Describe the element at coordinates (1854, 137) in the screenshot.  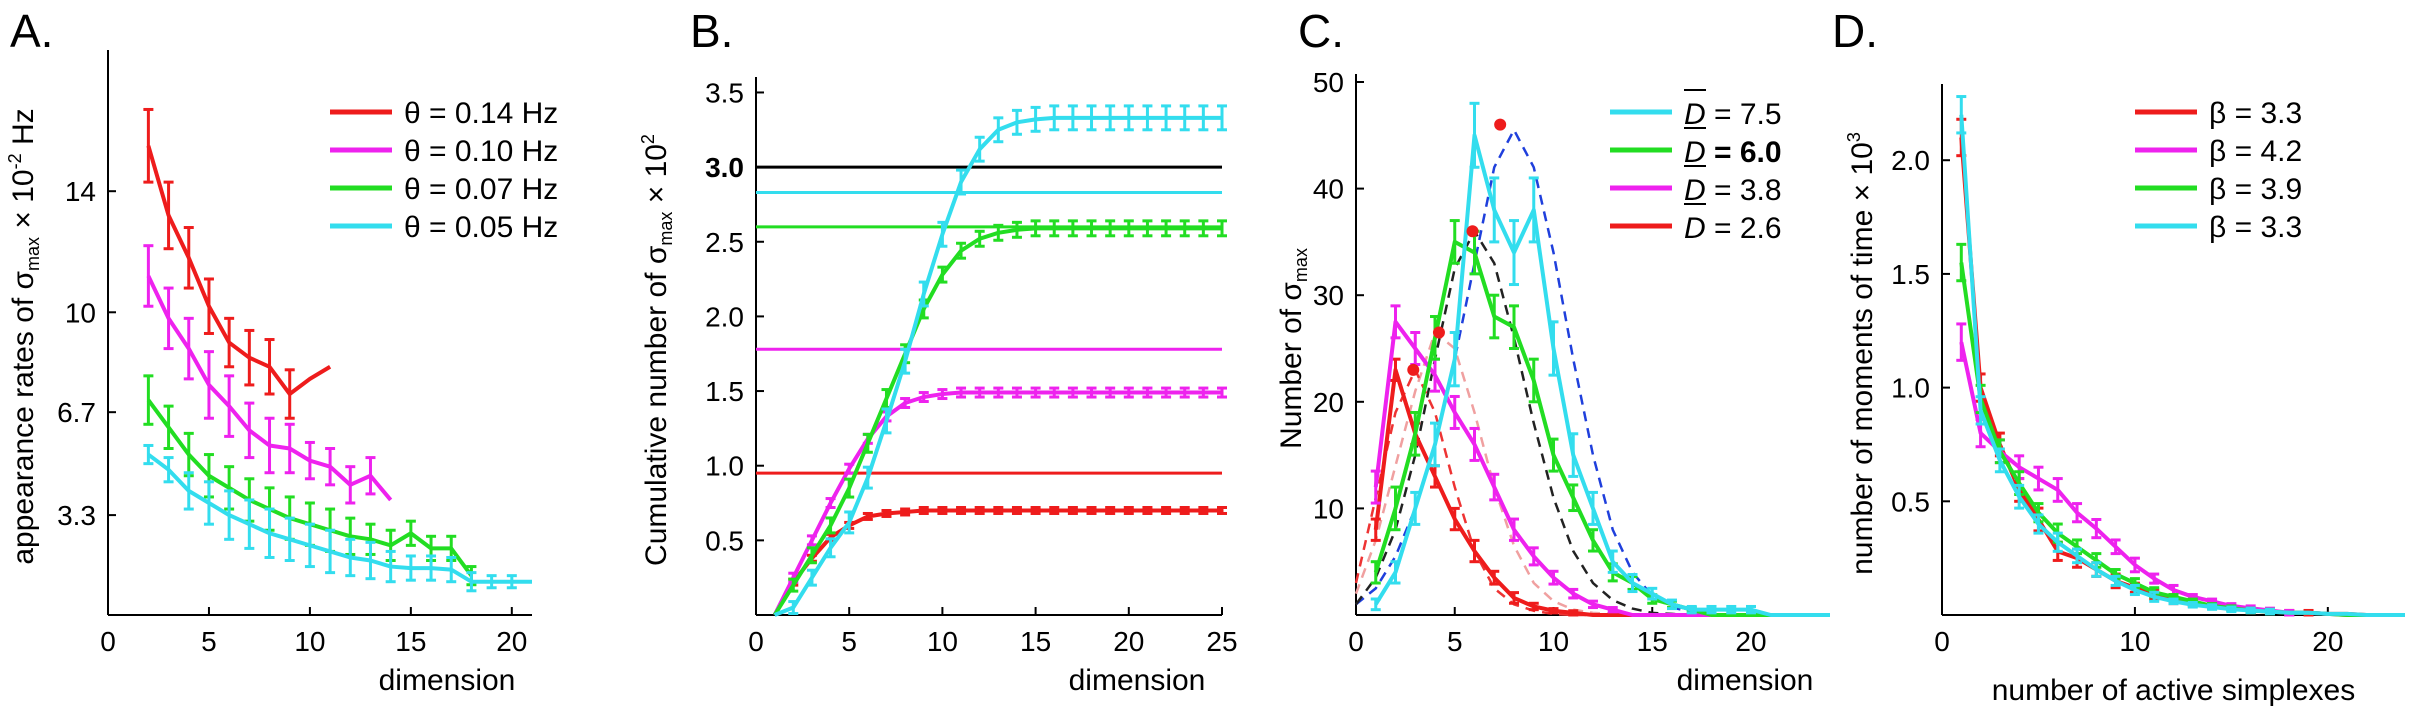
I see `y-axis-label-exp: 3` at that location.